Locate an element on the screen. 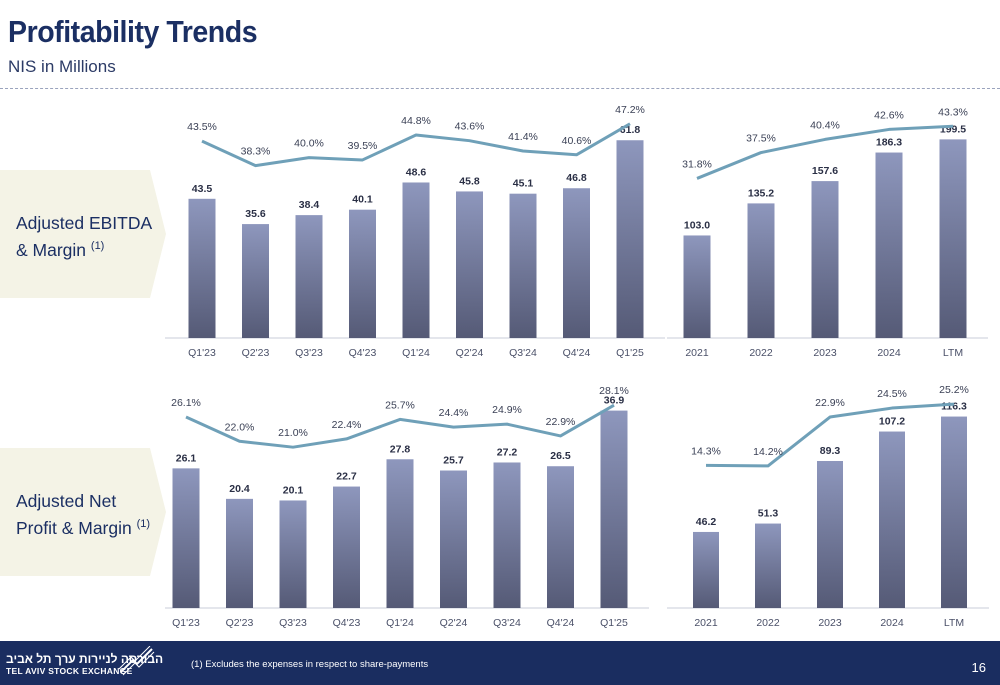 This screenshot has height=685, width=1000. margin-label: 47.2% is located at coordinates (630, 110).